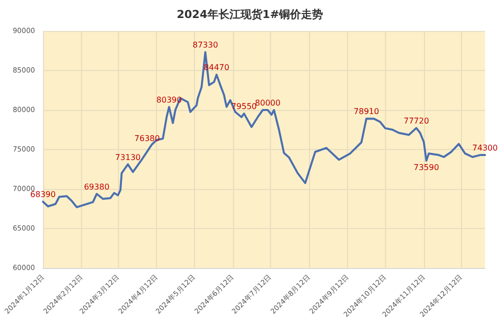 This screenshot has width=500, height=322. Describe the element at coordinates (97, 187) in the screenshot. I see `data-label: 69380` at that location.